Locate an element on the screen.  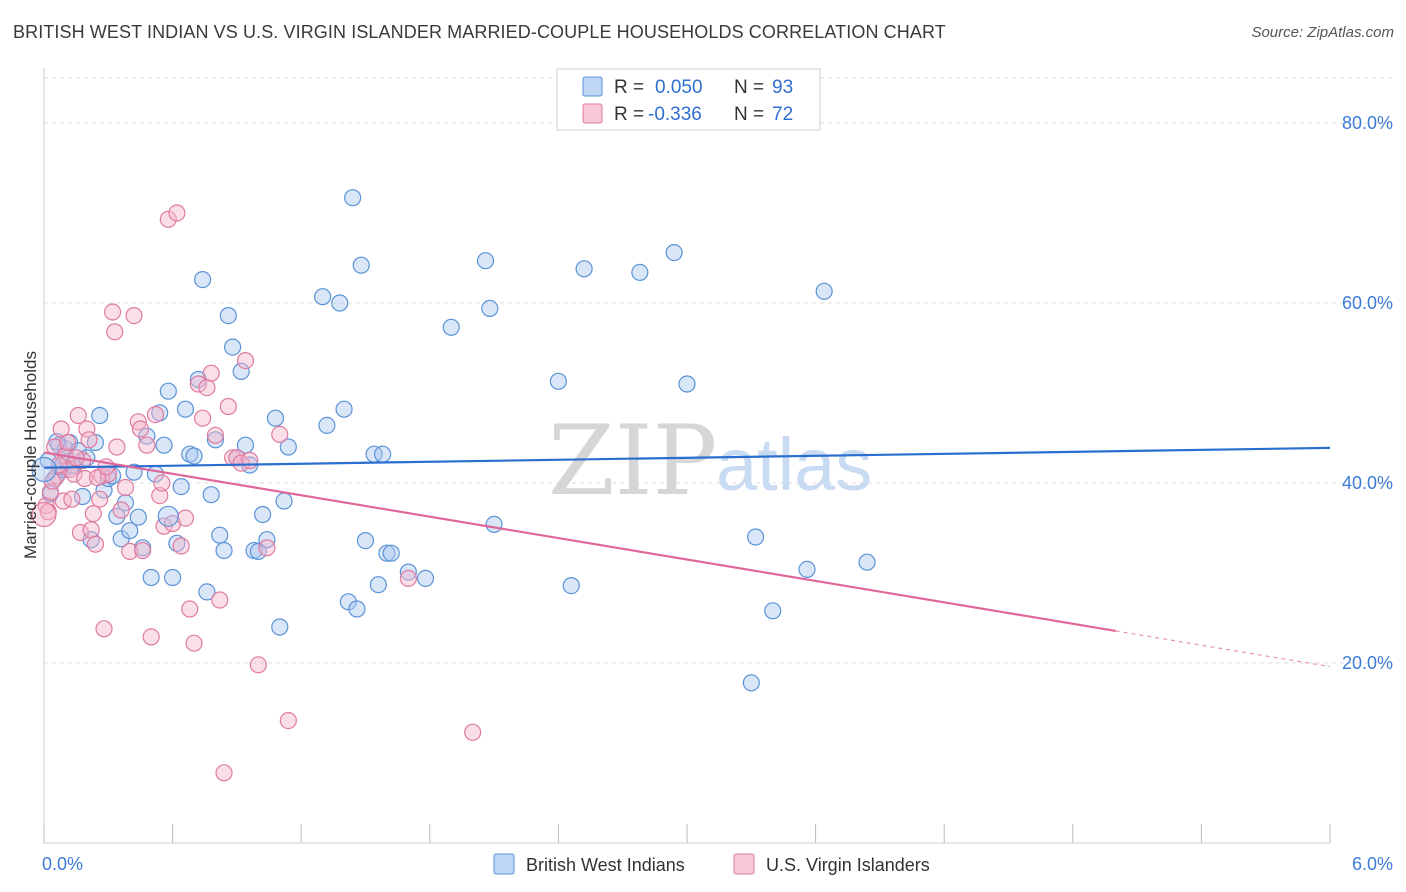
y-tick-label: 20.0% is located at coordinates (1367, 663).